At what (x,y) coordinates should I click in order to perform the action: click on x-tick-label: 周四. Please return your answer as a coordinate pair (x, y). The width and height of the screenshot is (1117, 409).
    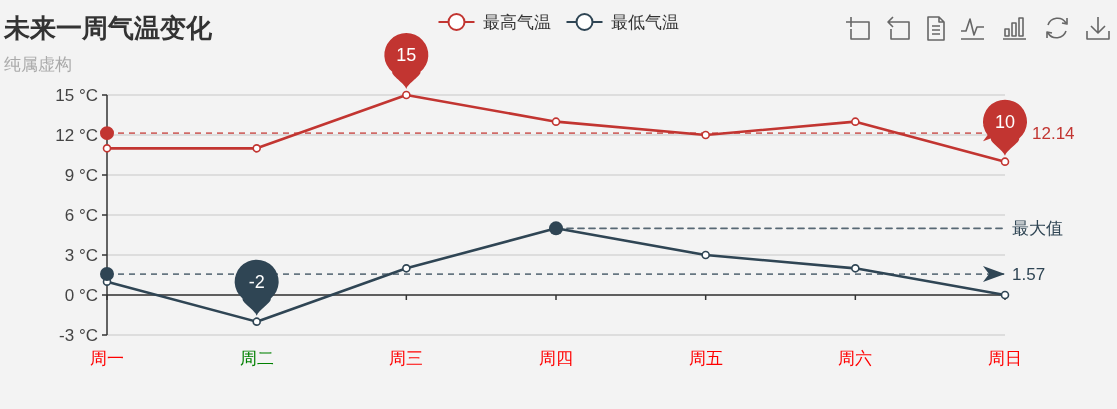
    Looking at the image, I should click on (556, 358).